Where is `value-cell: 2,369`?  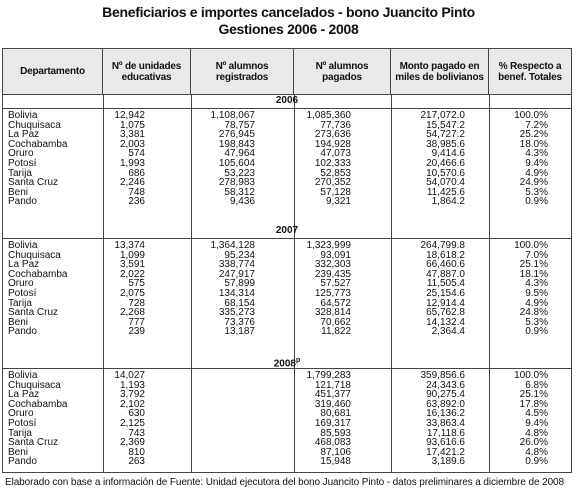 value-cell: 2,369 is located at coordinates (132, 443).